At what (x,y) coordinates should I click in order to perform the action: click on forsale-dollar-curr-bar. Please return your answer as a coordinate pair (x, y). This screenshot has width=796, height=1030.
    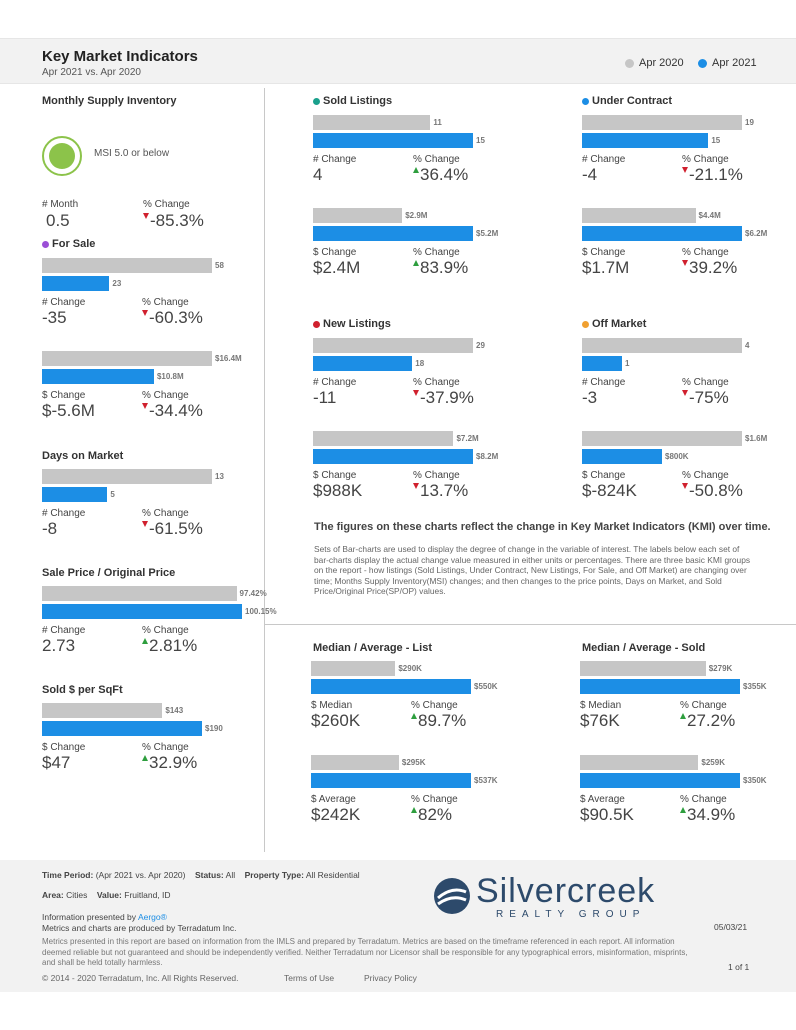
    Looking at the image, I should click on (98, 376).